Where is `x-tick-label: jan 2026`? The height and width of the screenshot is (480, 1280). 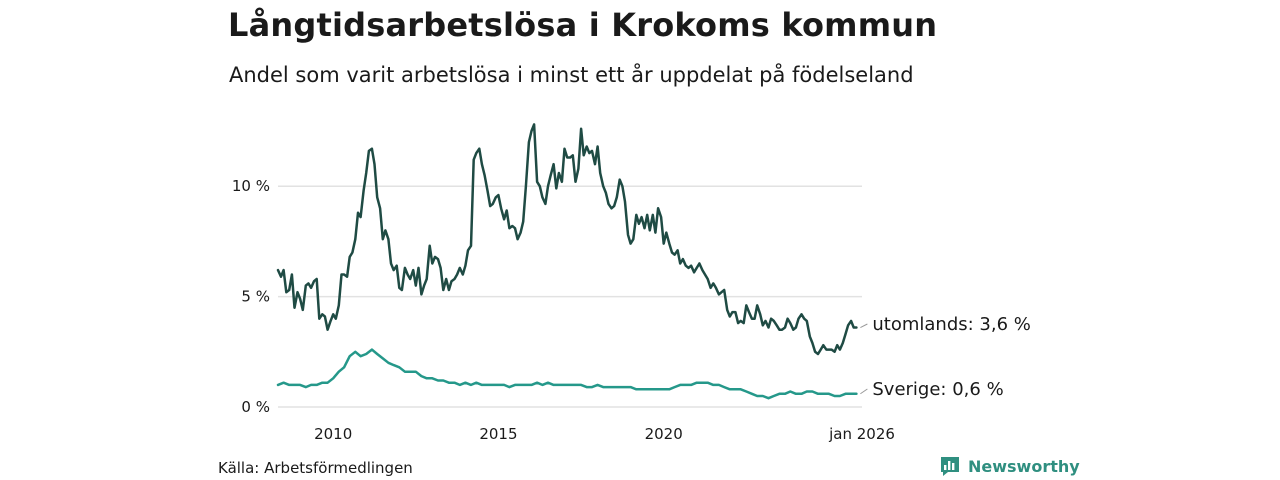
x-tick-label: jan 2026 is located at coordinates (861, 434).